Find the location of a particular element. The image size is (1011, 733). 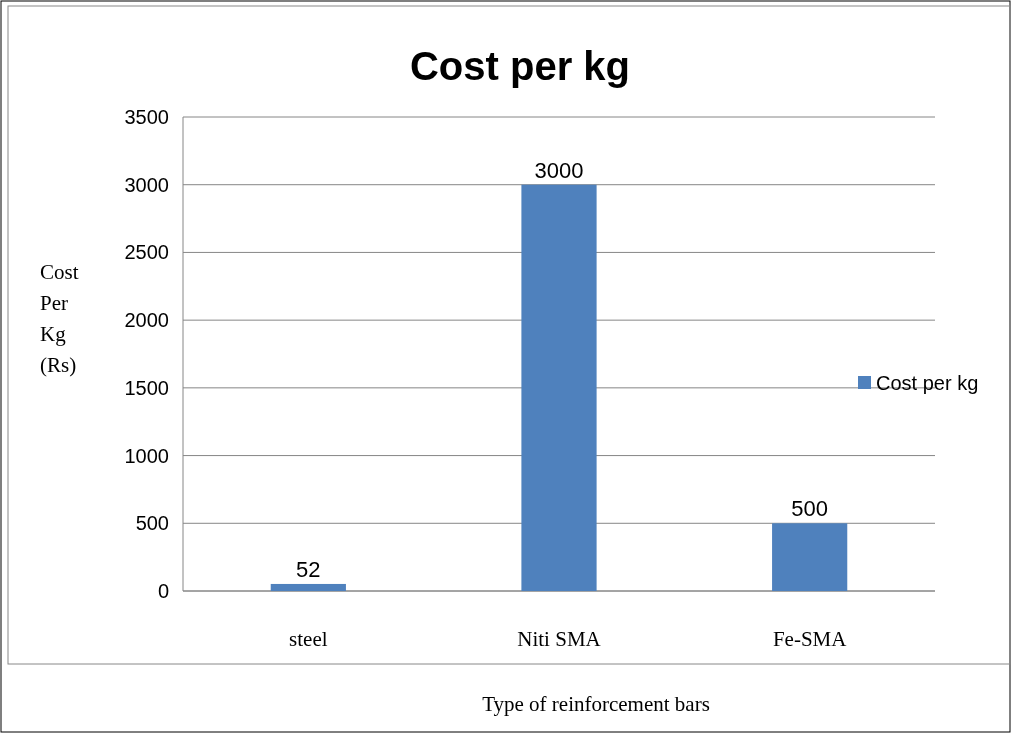

y-tick-label: 3000 is located at coordinates (146, 184).